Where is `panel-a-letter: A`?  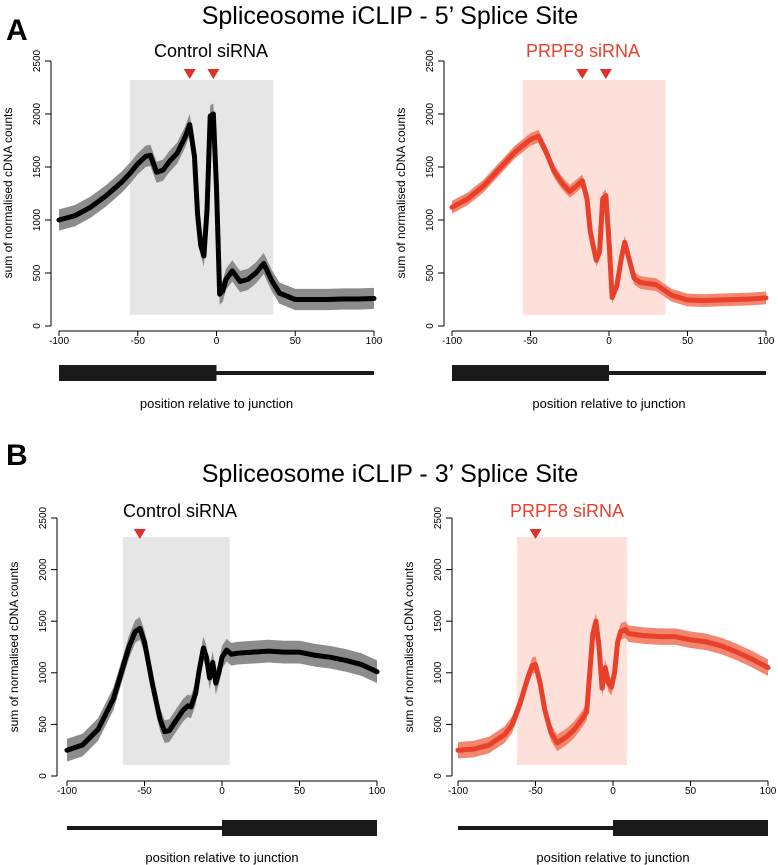
panel-a-letter: A is located at coordinates (17, 30).